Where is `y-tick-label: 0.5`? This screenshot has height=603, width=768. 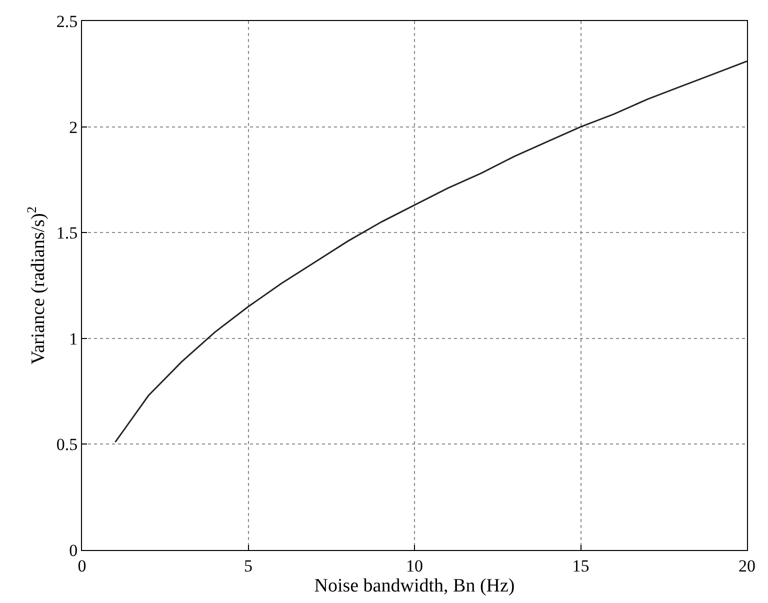
y-tick-label: 0.5 is located at coordinates (67, 444).